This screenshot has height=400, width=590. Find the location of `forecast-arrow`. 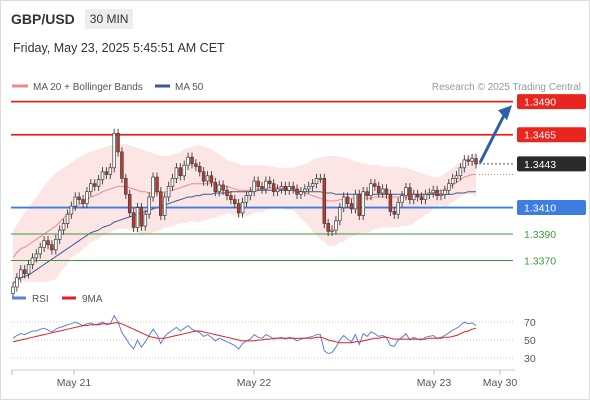

forecast-arrow is located at coordinates (495, 134).